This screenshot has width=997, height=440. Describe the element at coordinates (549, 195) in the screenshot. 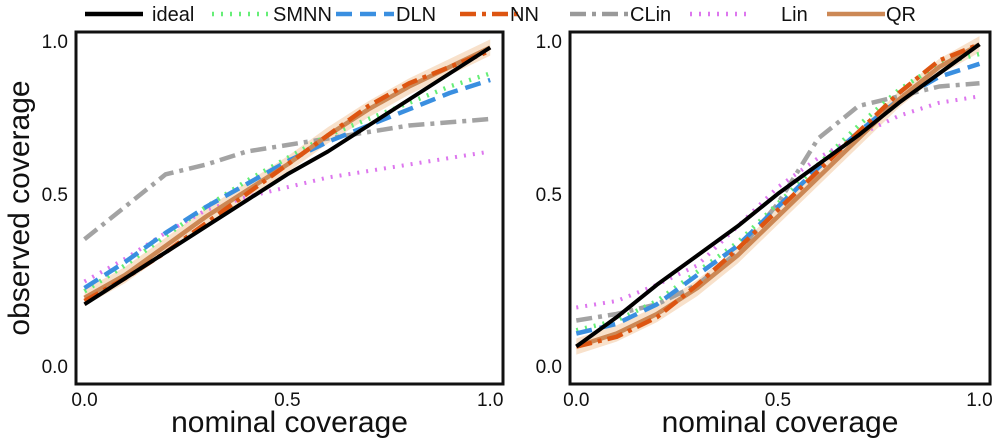

I see `right-ytick-label: 0.5` at that location.